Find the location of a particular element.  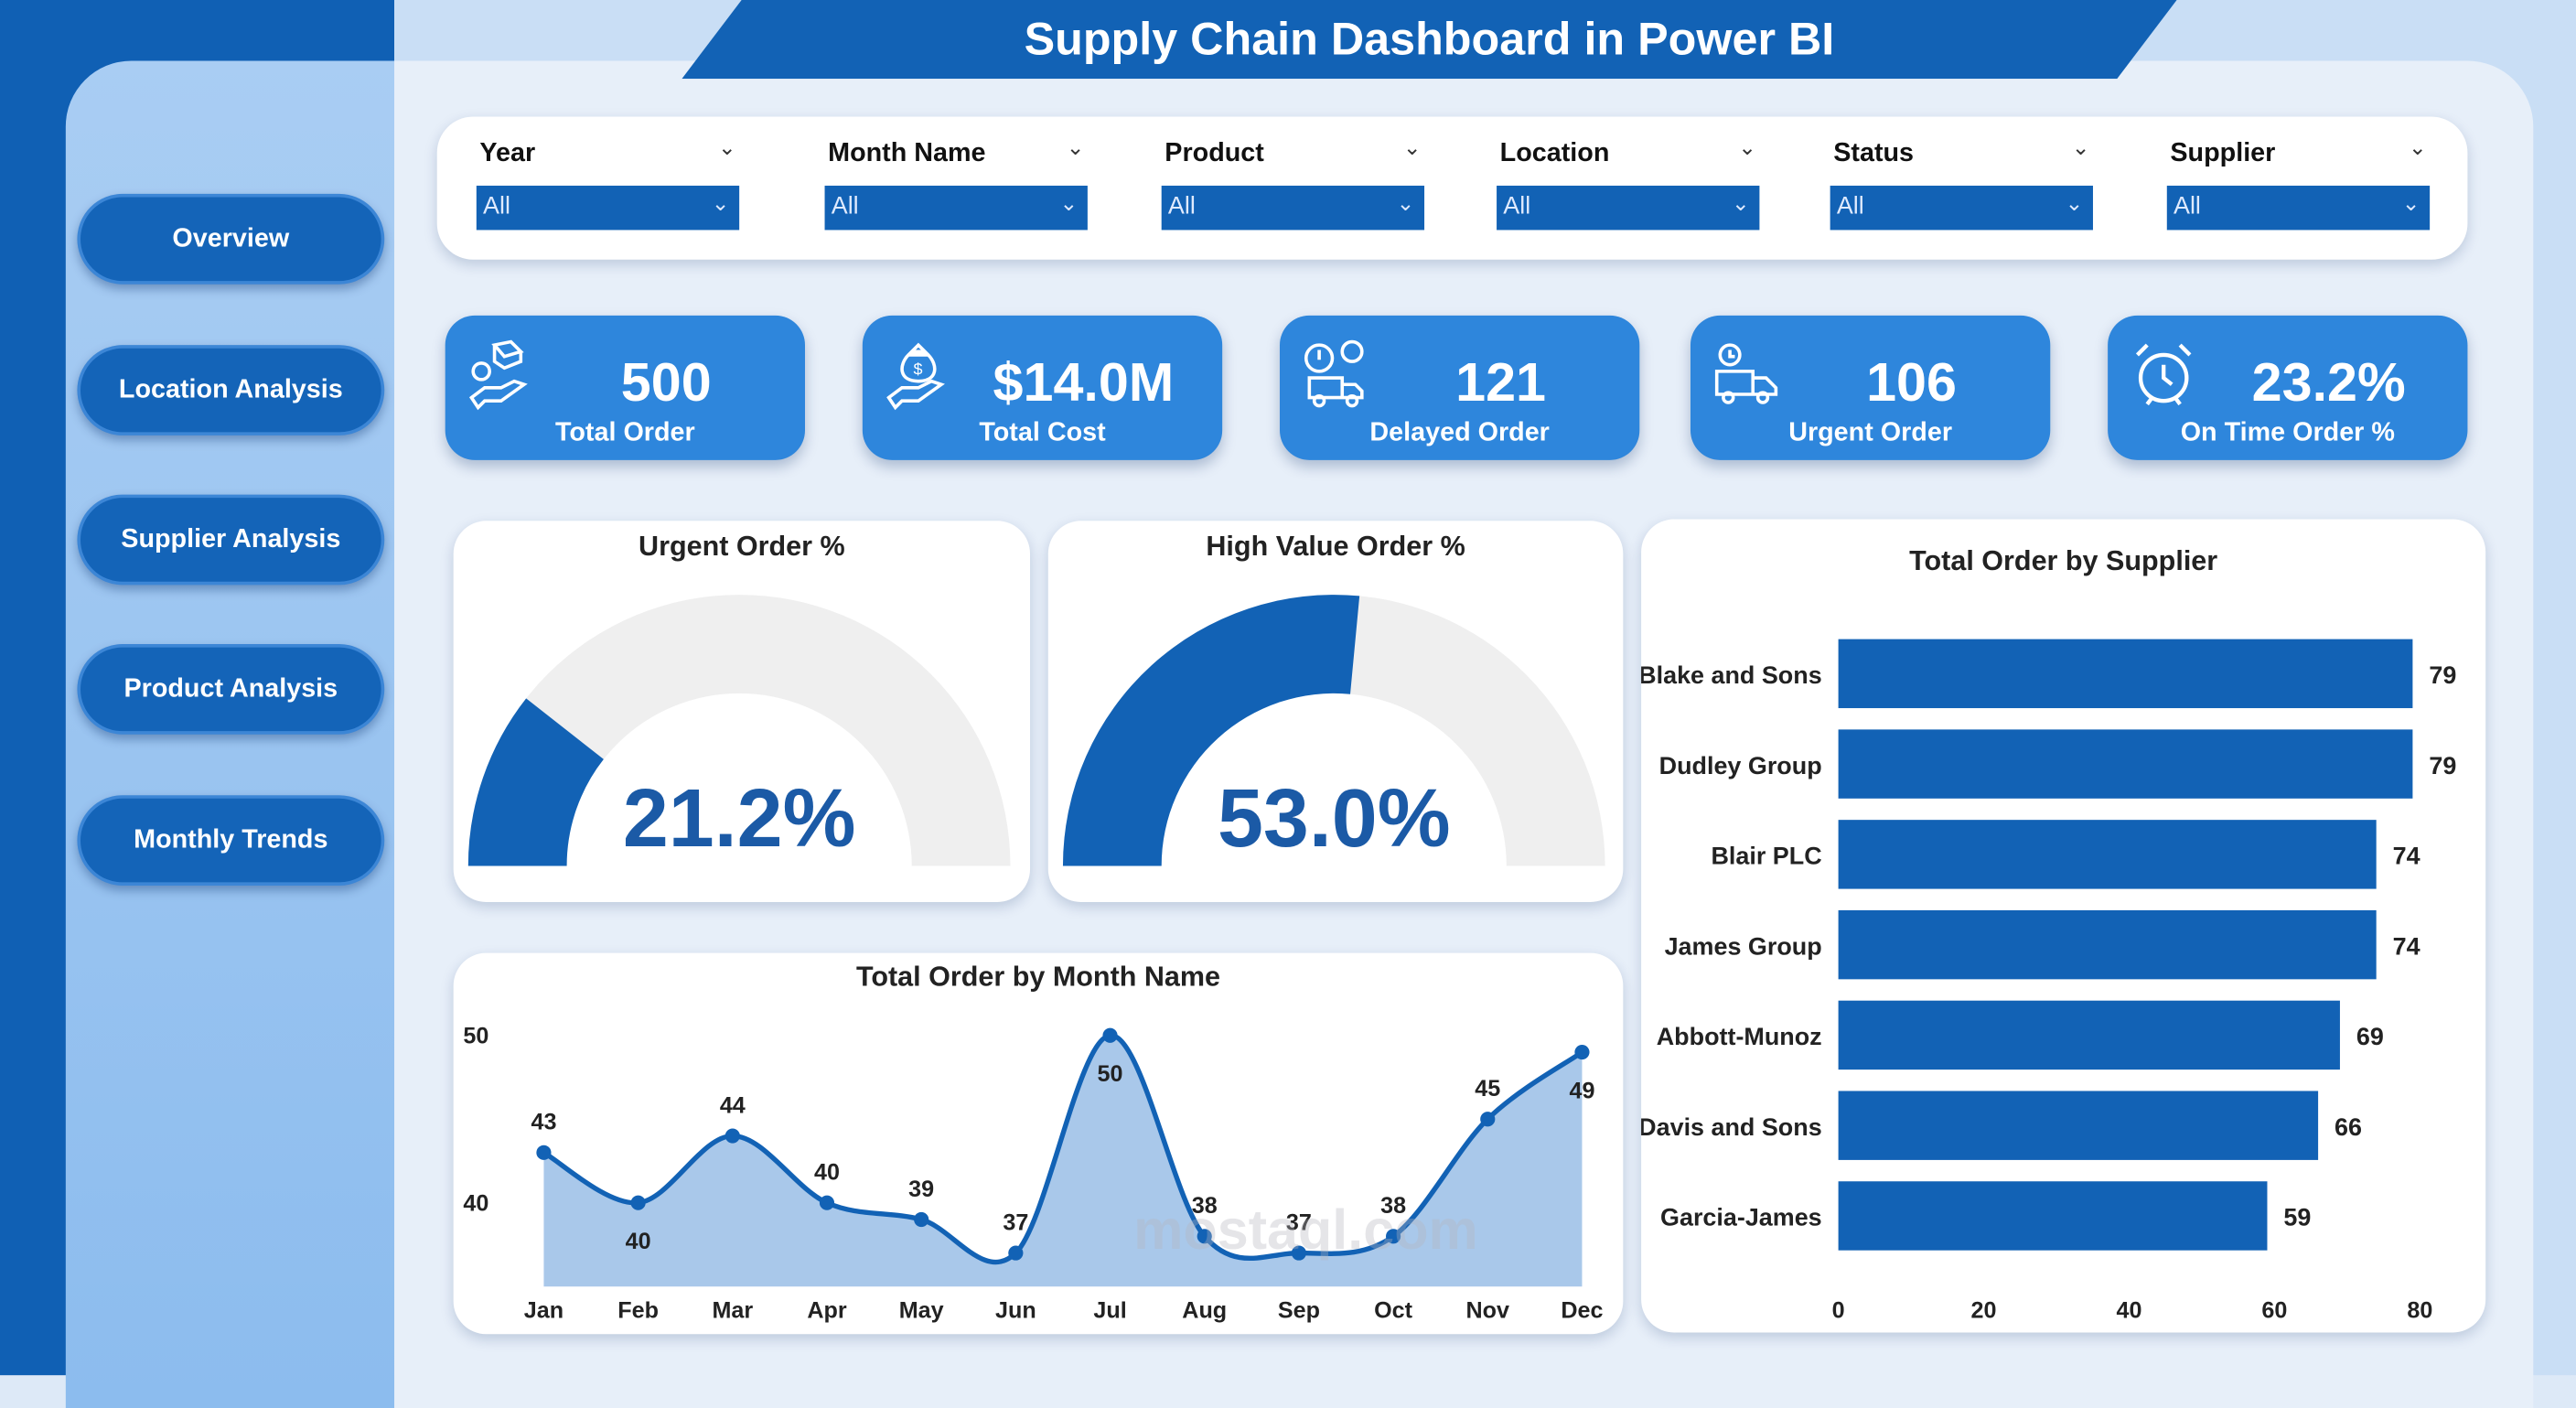

x-tick-label: Feb is located at coordinates (638, 1310).